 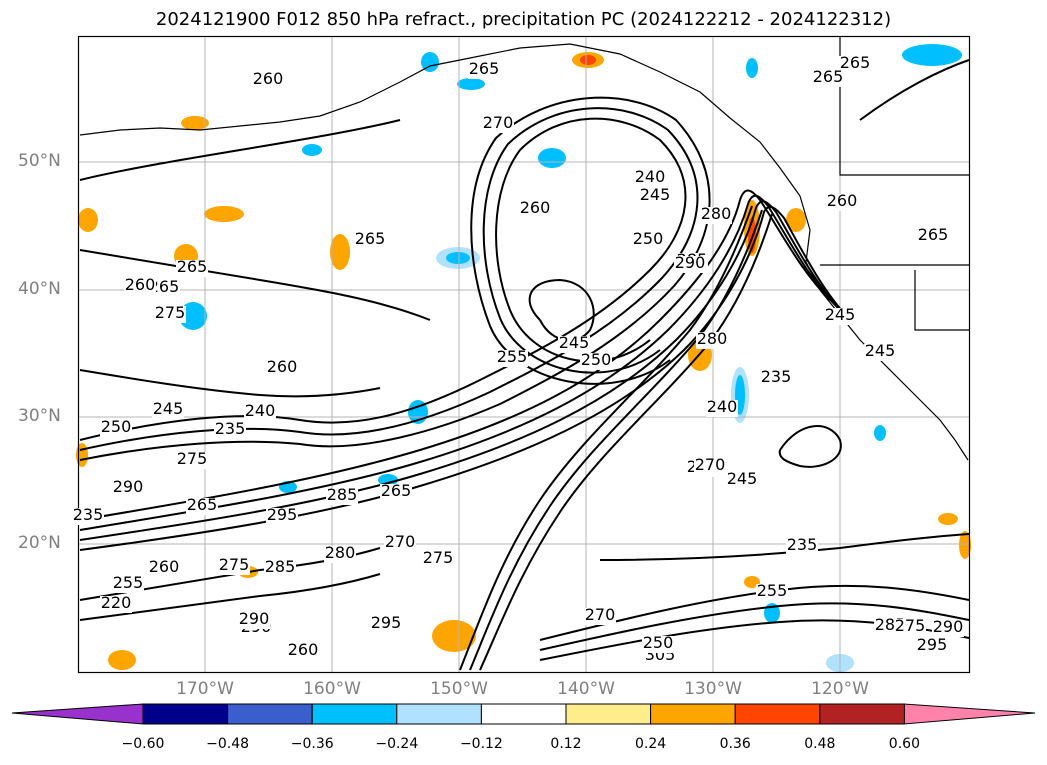 What do you see at coordinates (586, 689) in the screenshot?
I see `lon-label-140w: 140°W` at bounding box center [586, 689].